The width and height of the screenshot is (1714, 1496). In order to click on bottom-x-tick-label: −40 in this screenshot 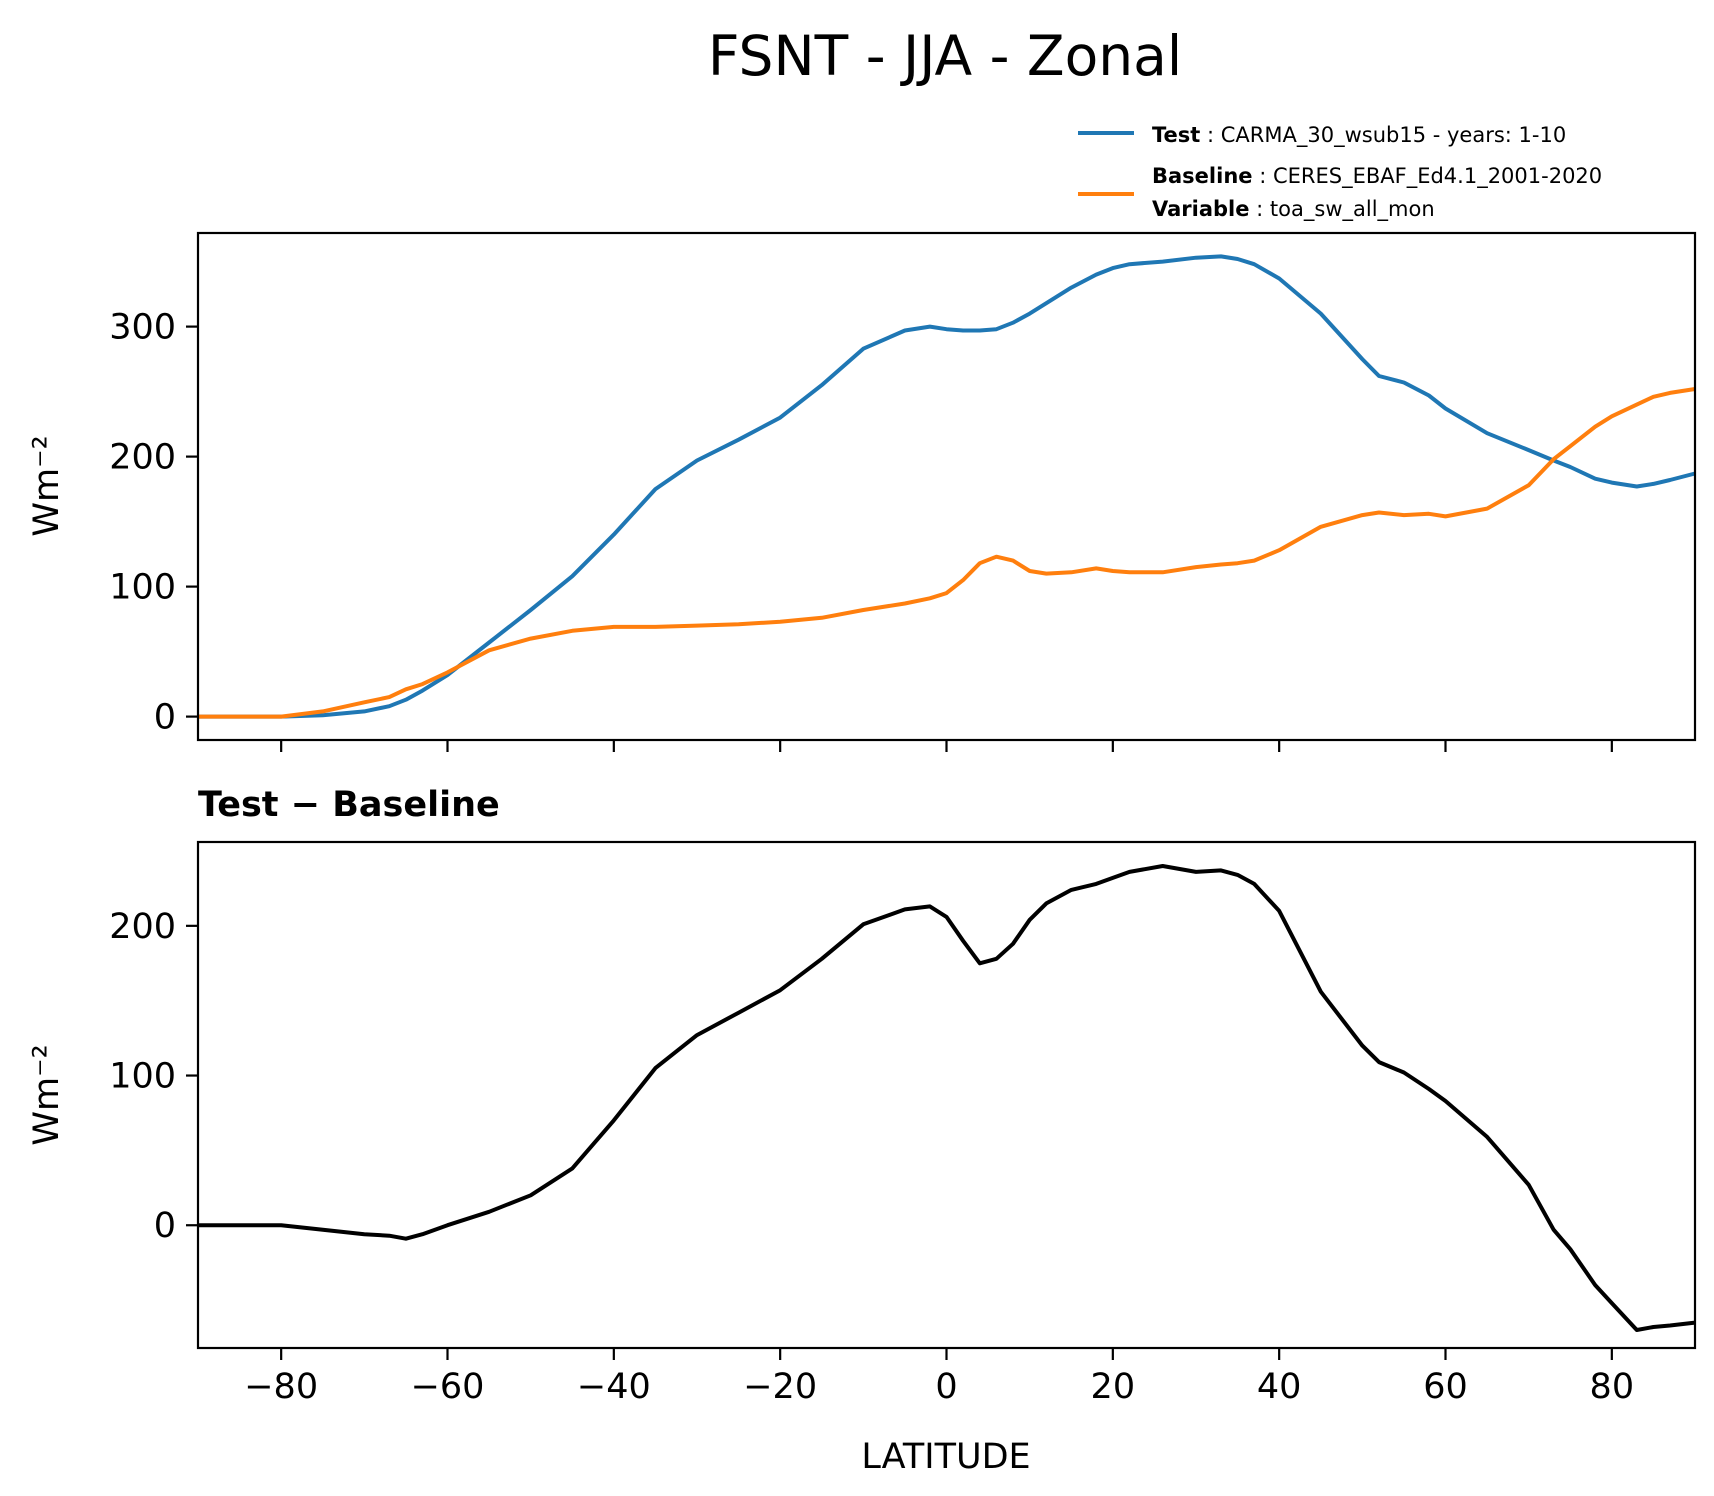, I will do `click(614, 1387)`.